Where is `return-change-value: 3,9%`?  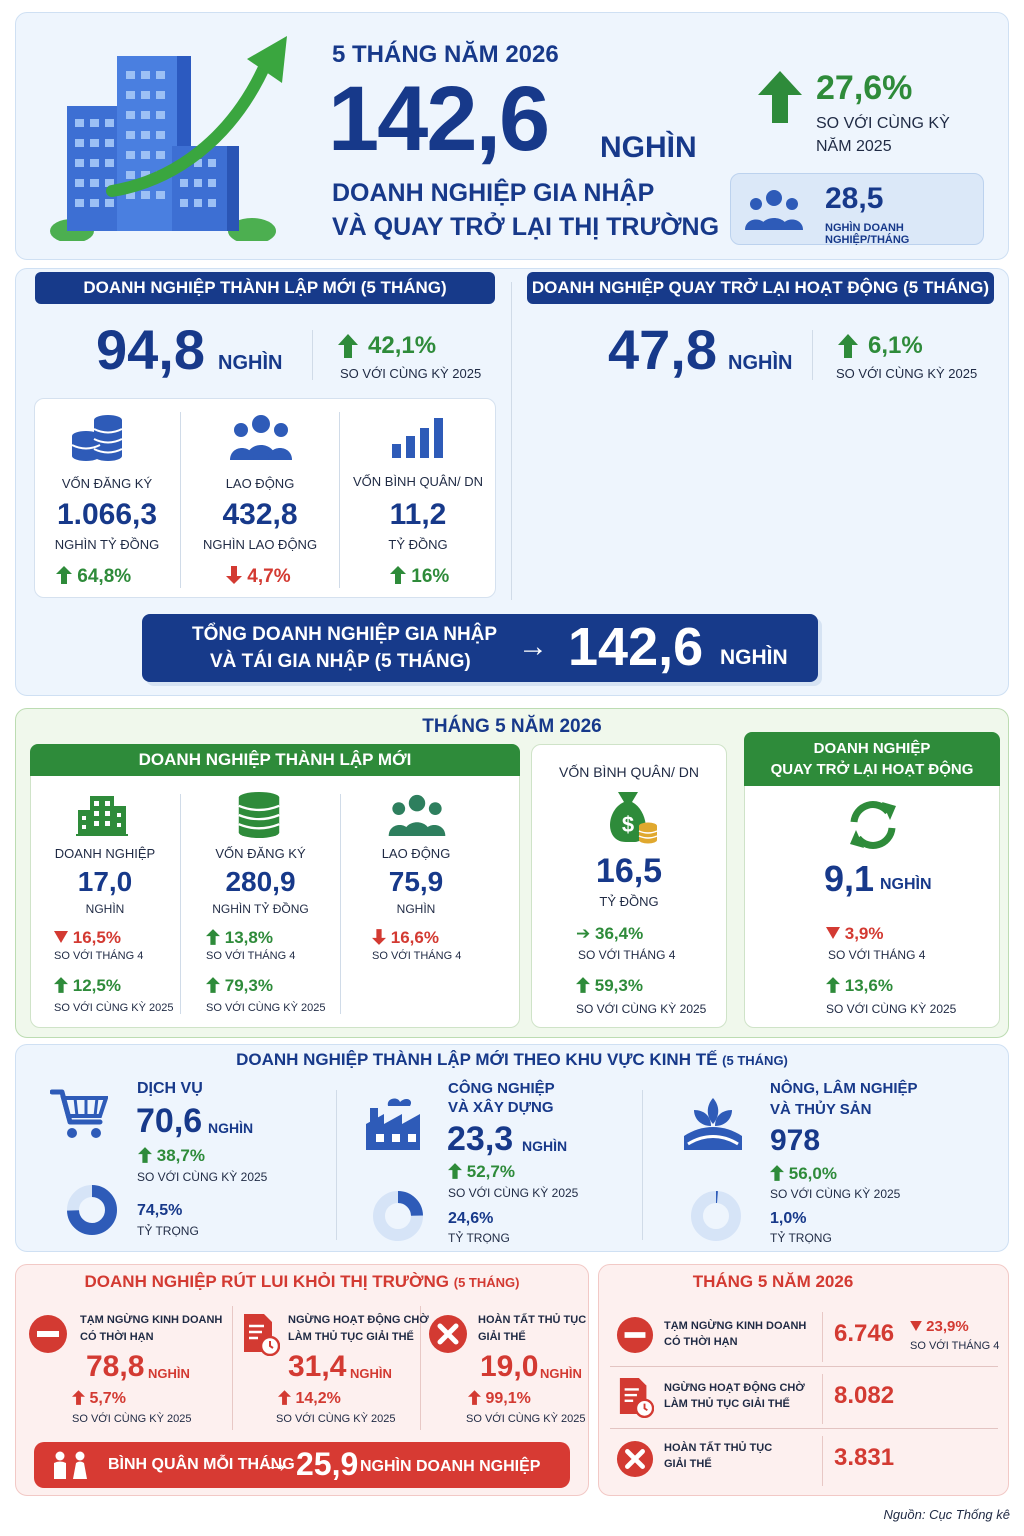 return-change-value: 3,9% is located at coordinates (864, 933).